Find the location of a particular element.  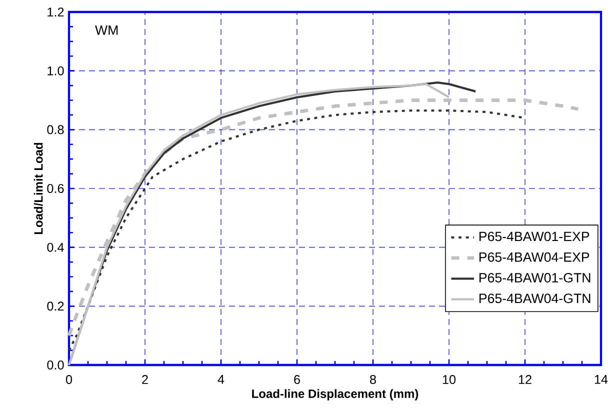

y-tick-label: 0.4 is located at coordinates (55, 247).